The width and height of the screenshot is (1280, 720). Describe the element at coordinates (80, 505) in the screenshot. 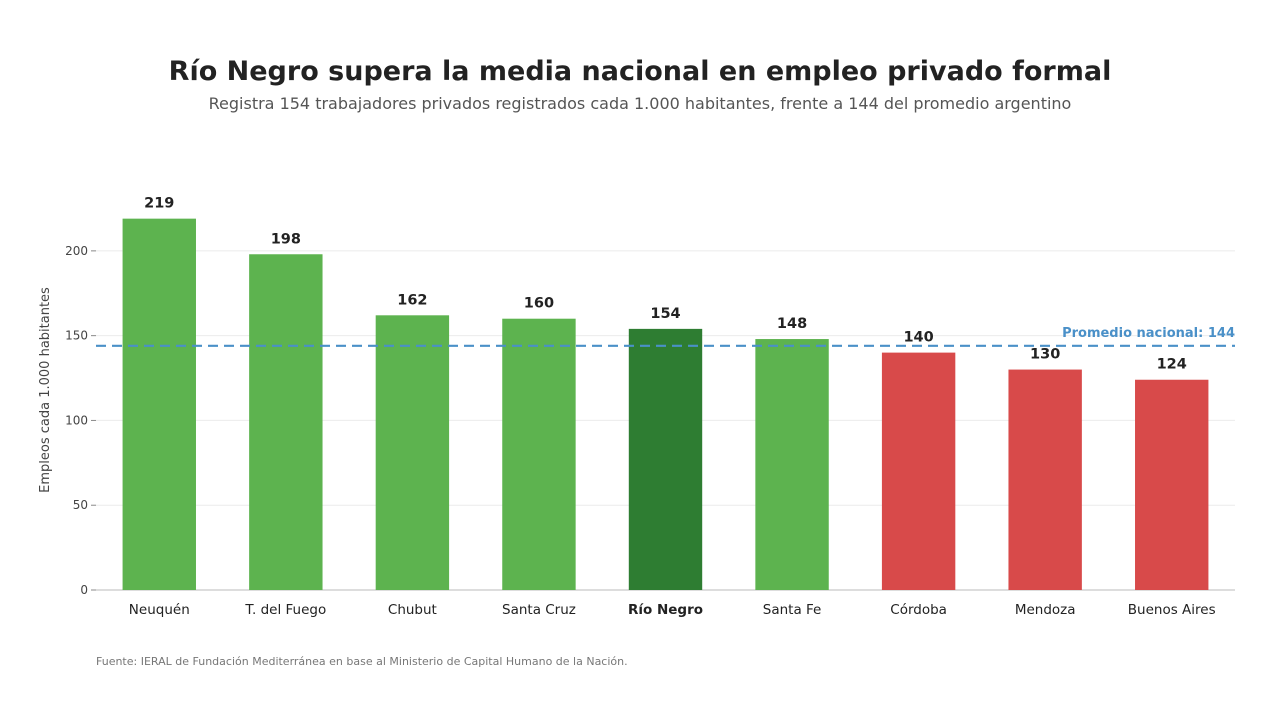

I see `y-tick-label-50: 50` at that location.